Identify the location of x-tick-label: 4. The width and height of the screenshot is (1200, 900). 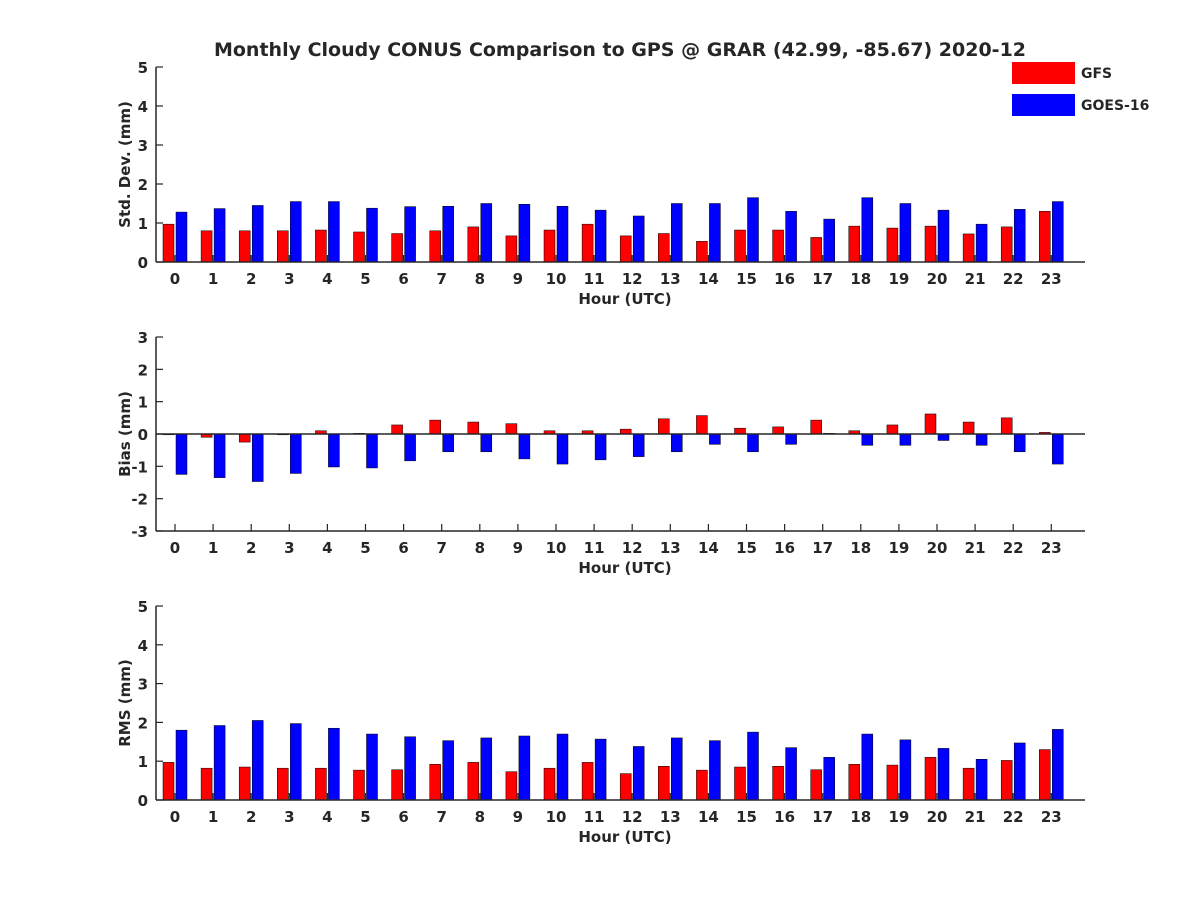
(327, 817).